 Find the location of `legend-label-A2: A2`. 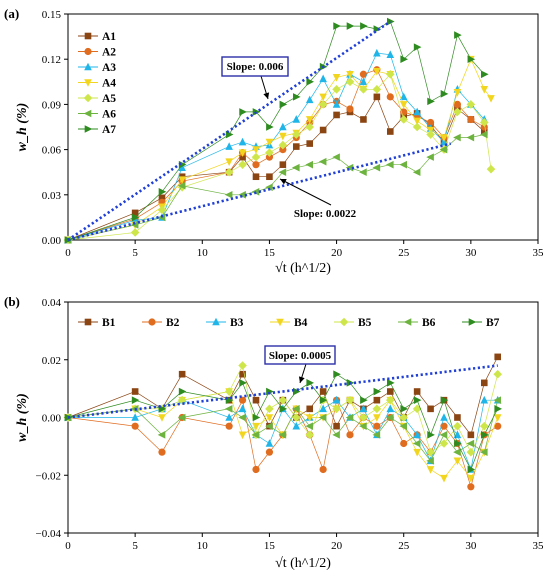

legend-label-A2: A2 is located at coordinates (109, 53).